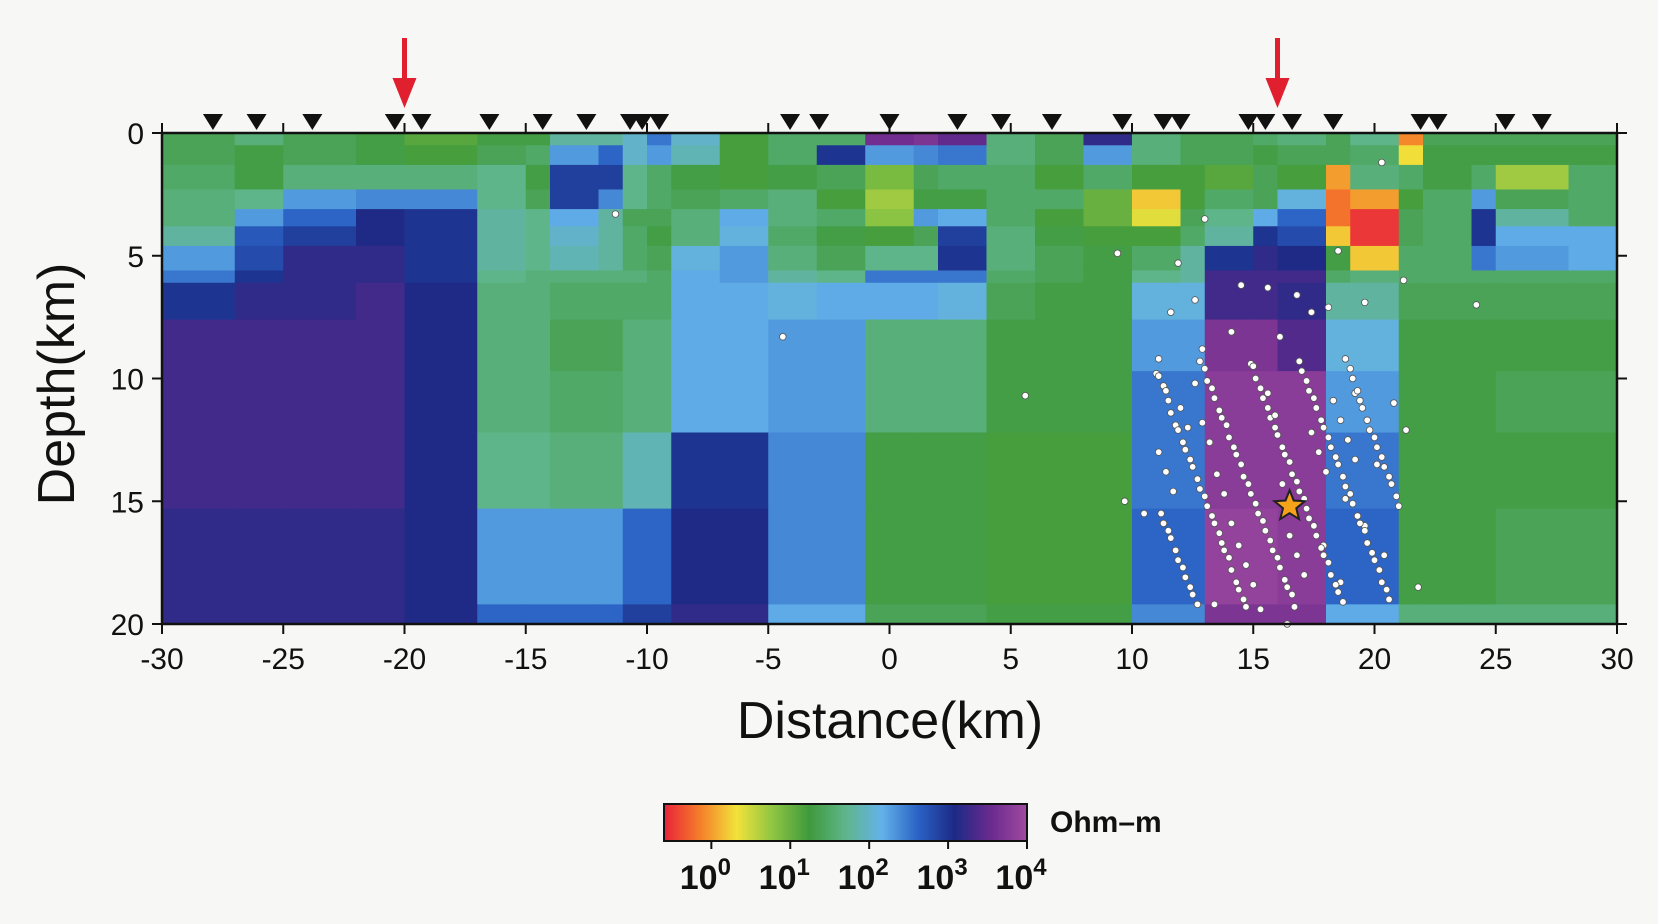  Describe the element at coordinates (127, 502) in the screenshot. I see `y-tick-label: 15` at that location.